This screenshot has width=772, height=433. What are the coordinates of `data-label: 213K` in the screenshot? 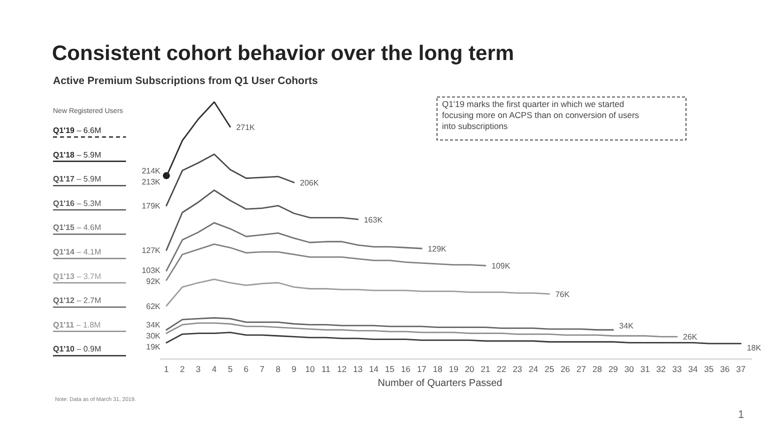 It's located at (152, 182).